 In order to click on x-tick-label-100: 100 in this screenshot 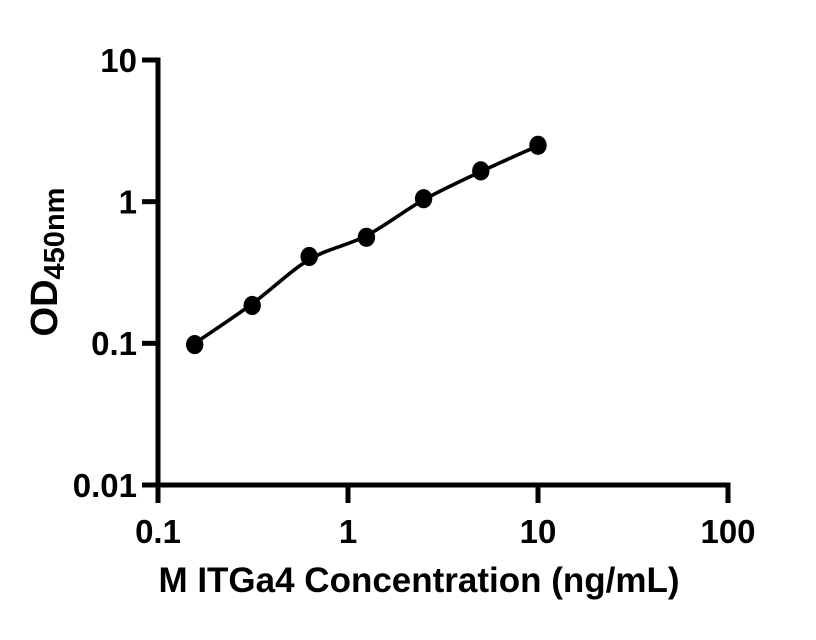, I will do `click(727, 531)`.